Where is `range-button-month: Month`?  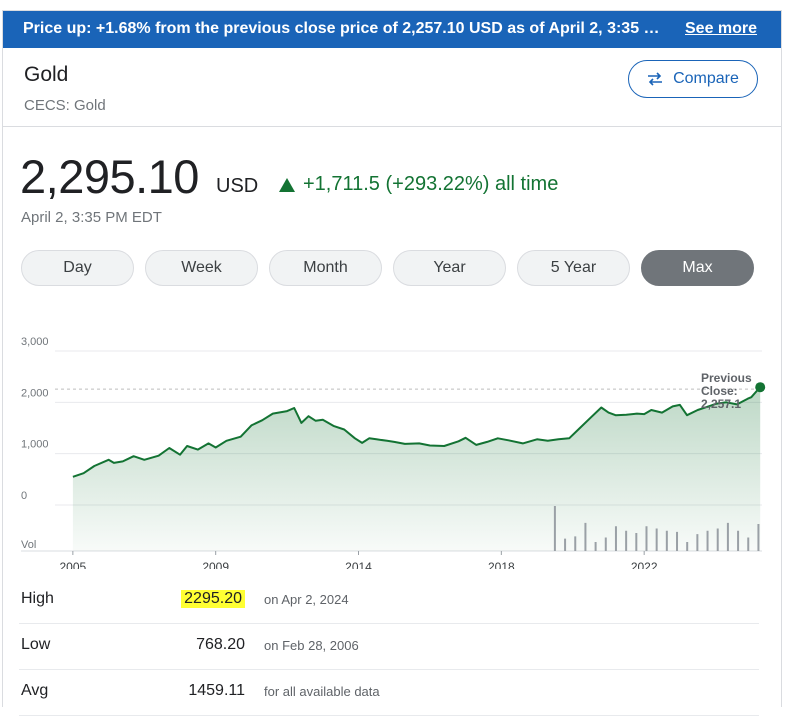 range-button-month: Month is located at coordinates (325, 268).